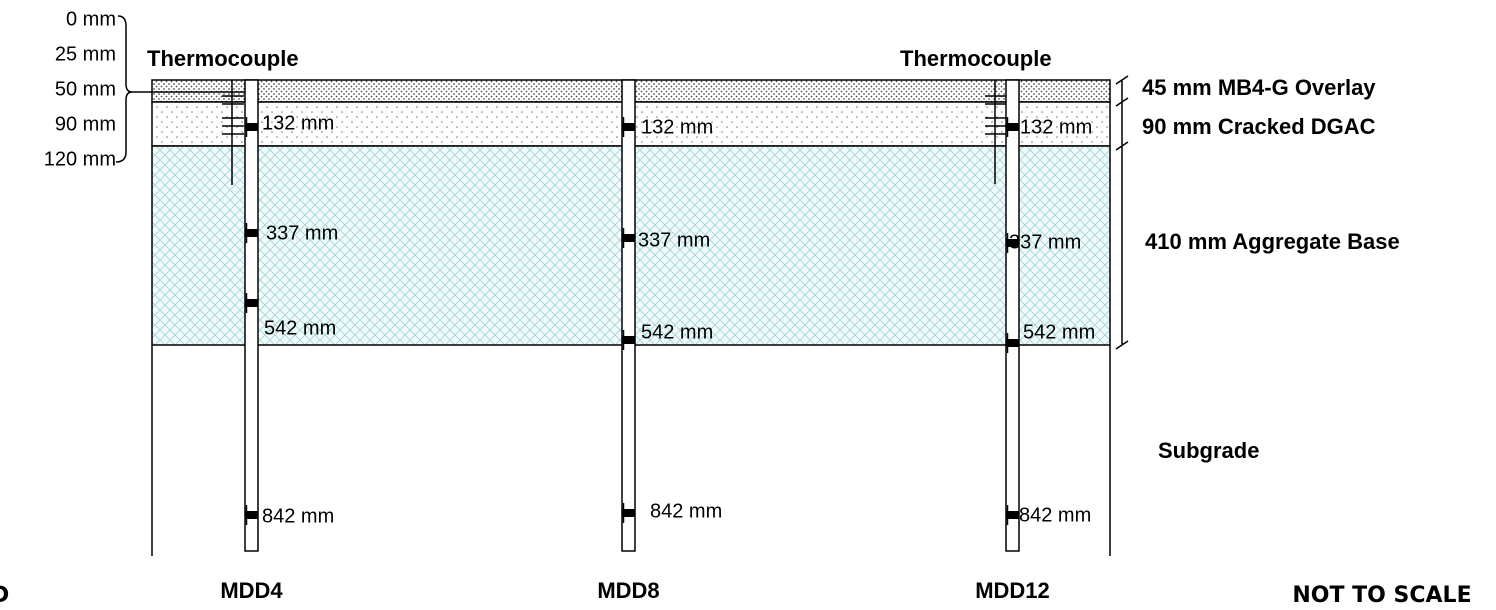 This screenshot has width=1496, height=610. I want to click on depth-label: 25 mm, so click(85, 54).